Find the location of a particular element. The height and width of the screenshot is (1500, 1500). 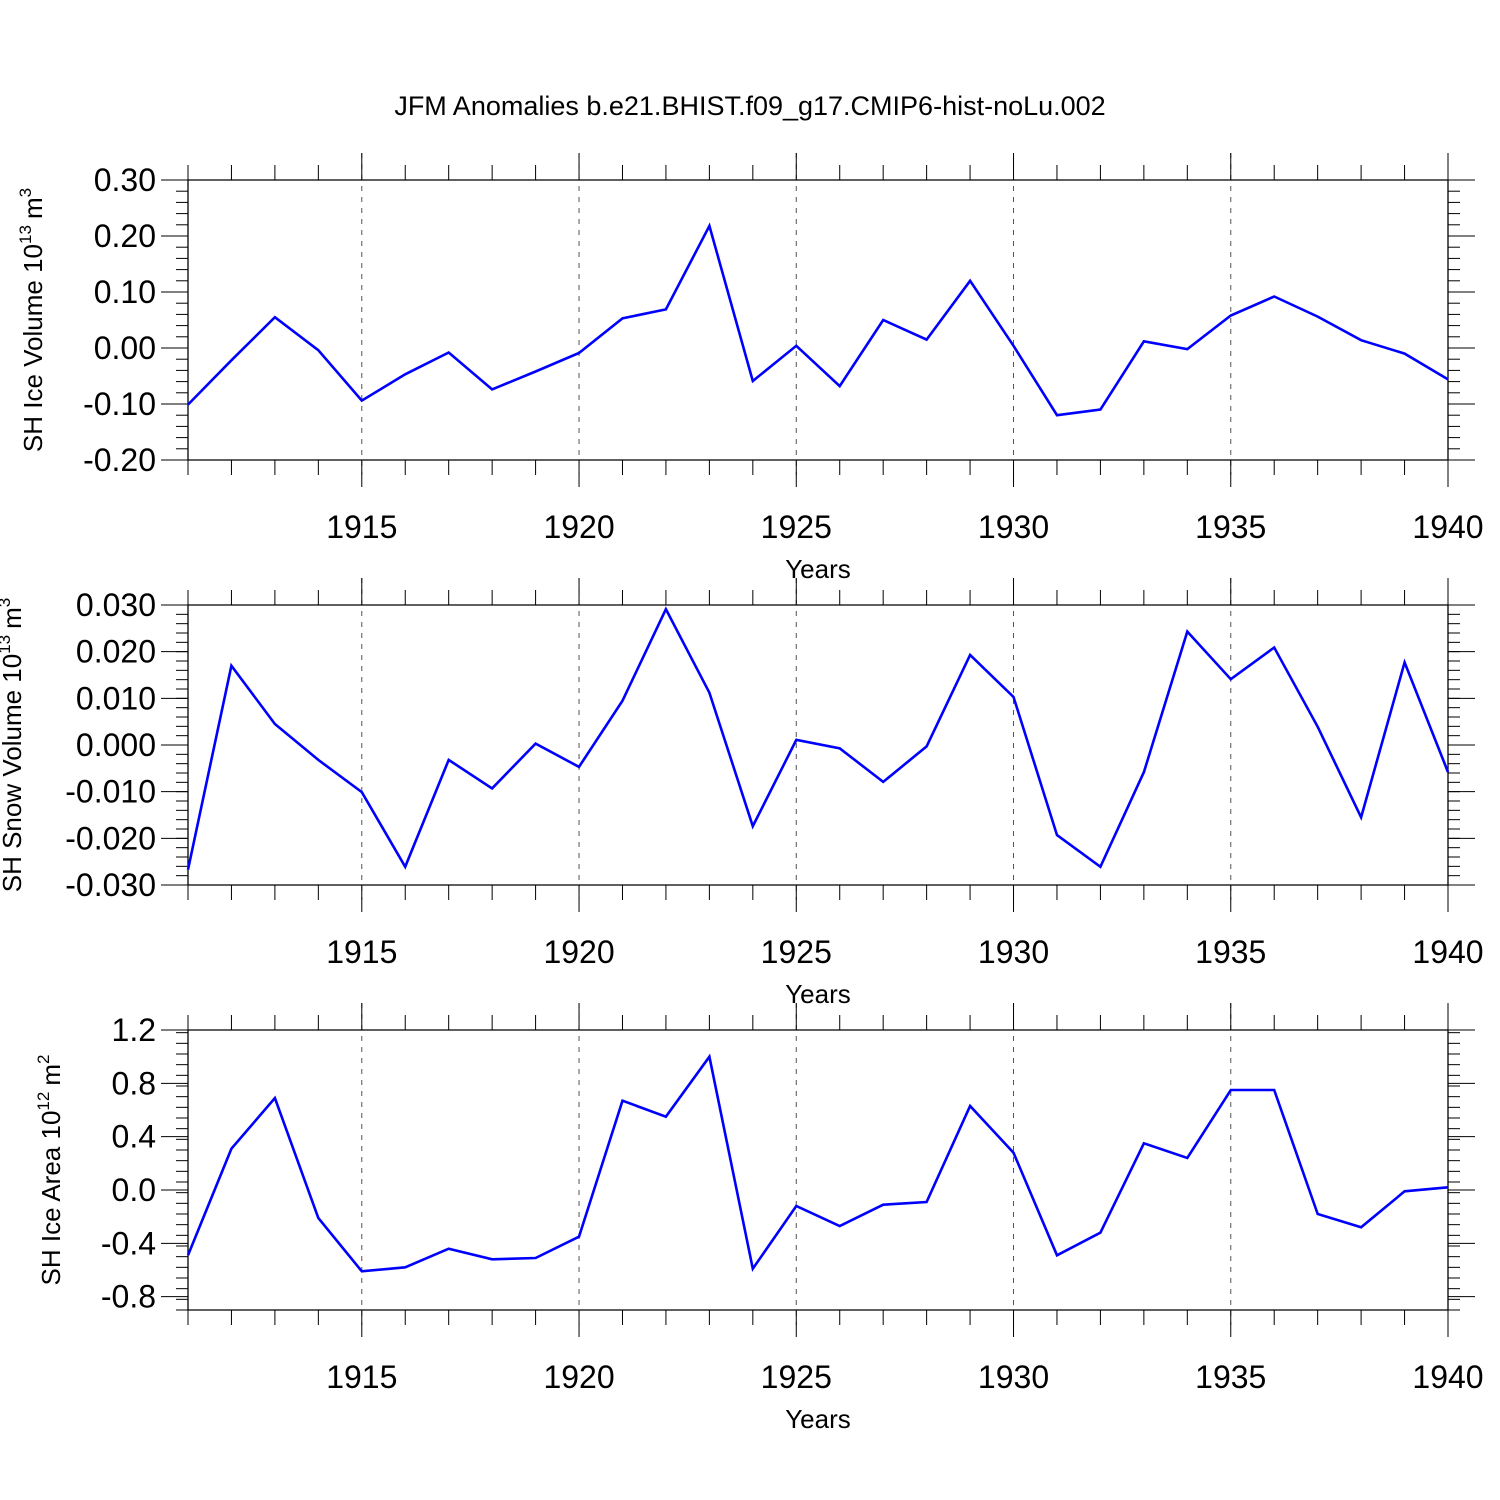

y-axis-title-text: SH Snow Volume 10 is located at coordinates (13, 773).